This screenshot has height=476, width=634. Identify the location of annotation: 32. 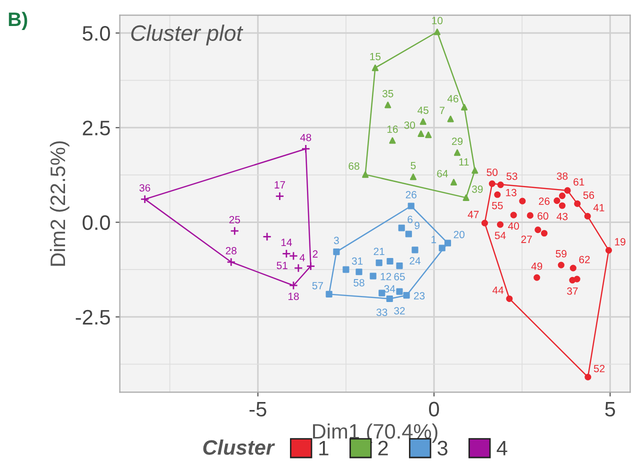
(399, 310).